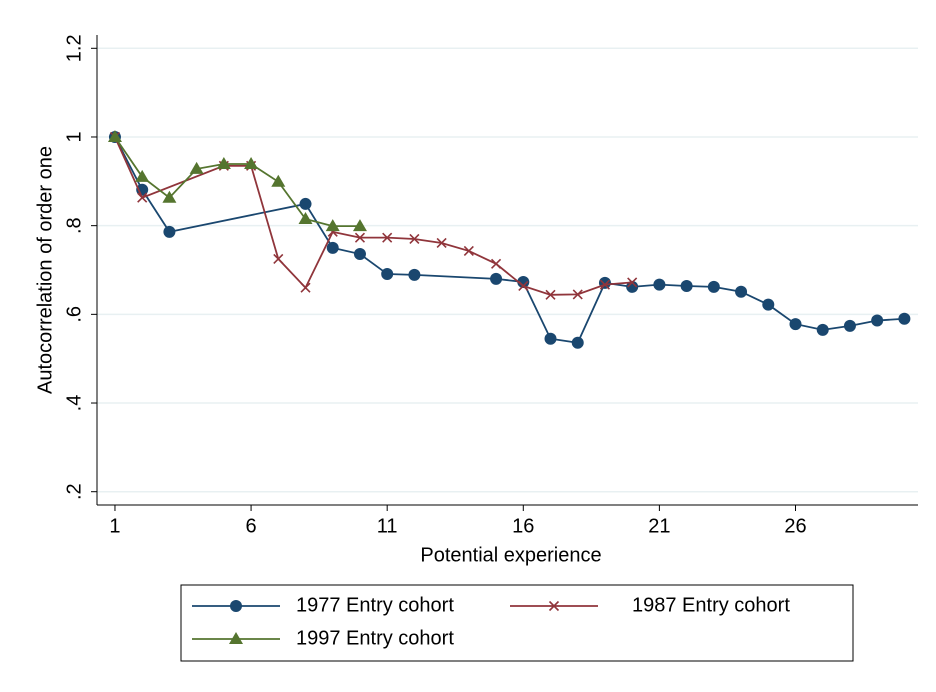  What do you see at coordinates (74, 225) in the screenshot?
I see `y-tick-label: .8` at bounding box center [74, 225].